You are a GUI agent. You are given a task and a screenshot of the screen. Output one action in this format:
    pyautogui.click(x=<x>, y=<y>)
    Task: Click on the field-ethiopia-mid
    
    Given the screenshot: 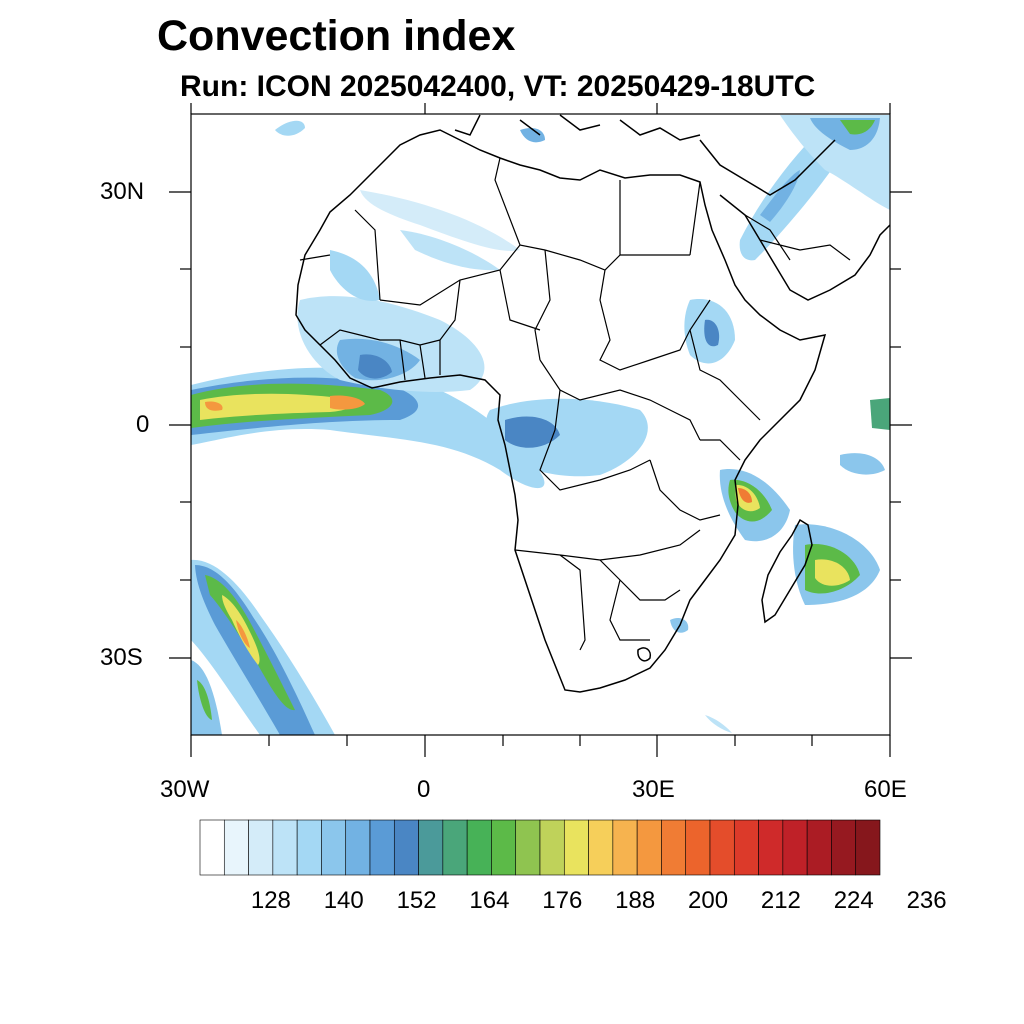 What is the action you would take?
    pyautogui.click(x=712, y=333)
    